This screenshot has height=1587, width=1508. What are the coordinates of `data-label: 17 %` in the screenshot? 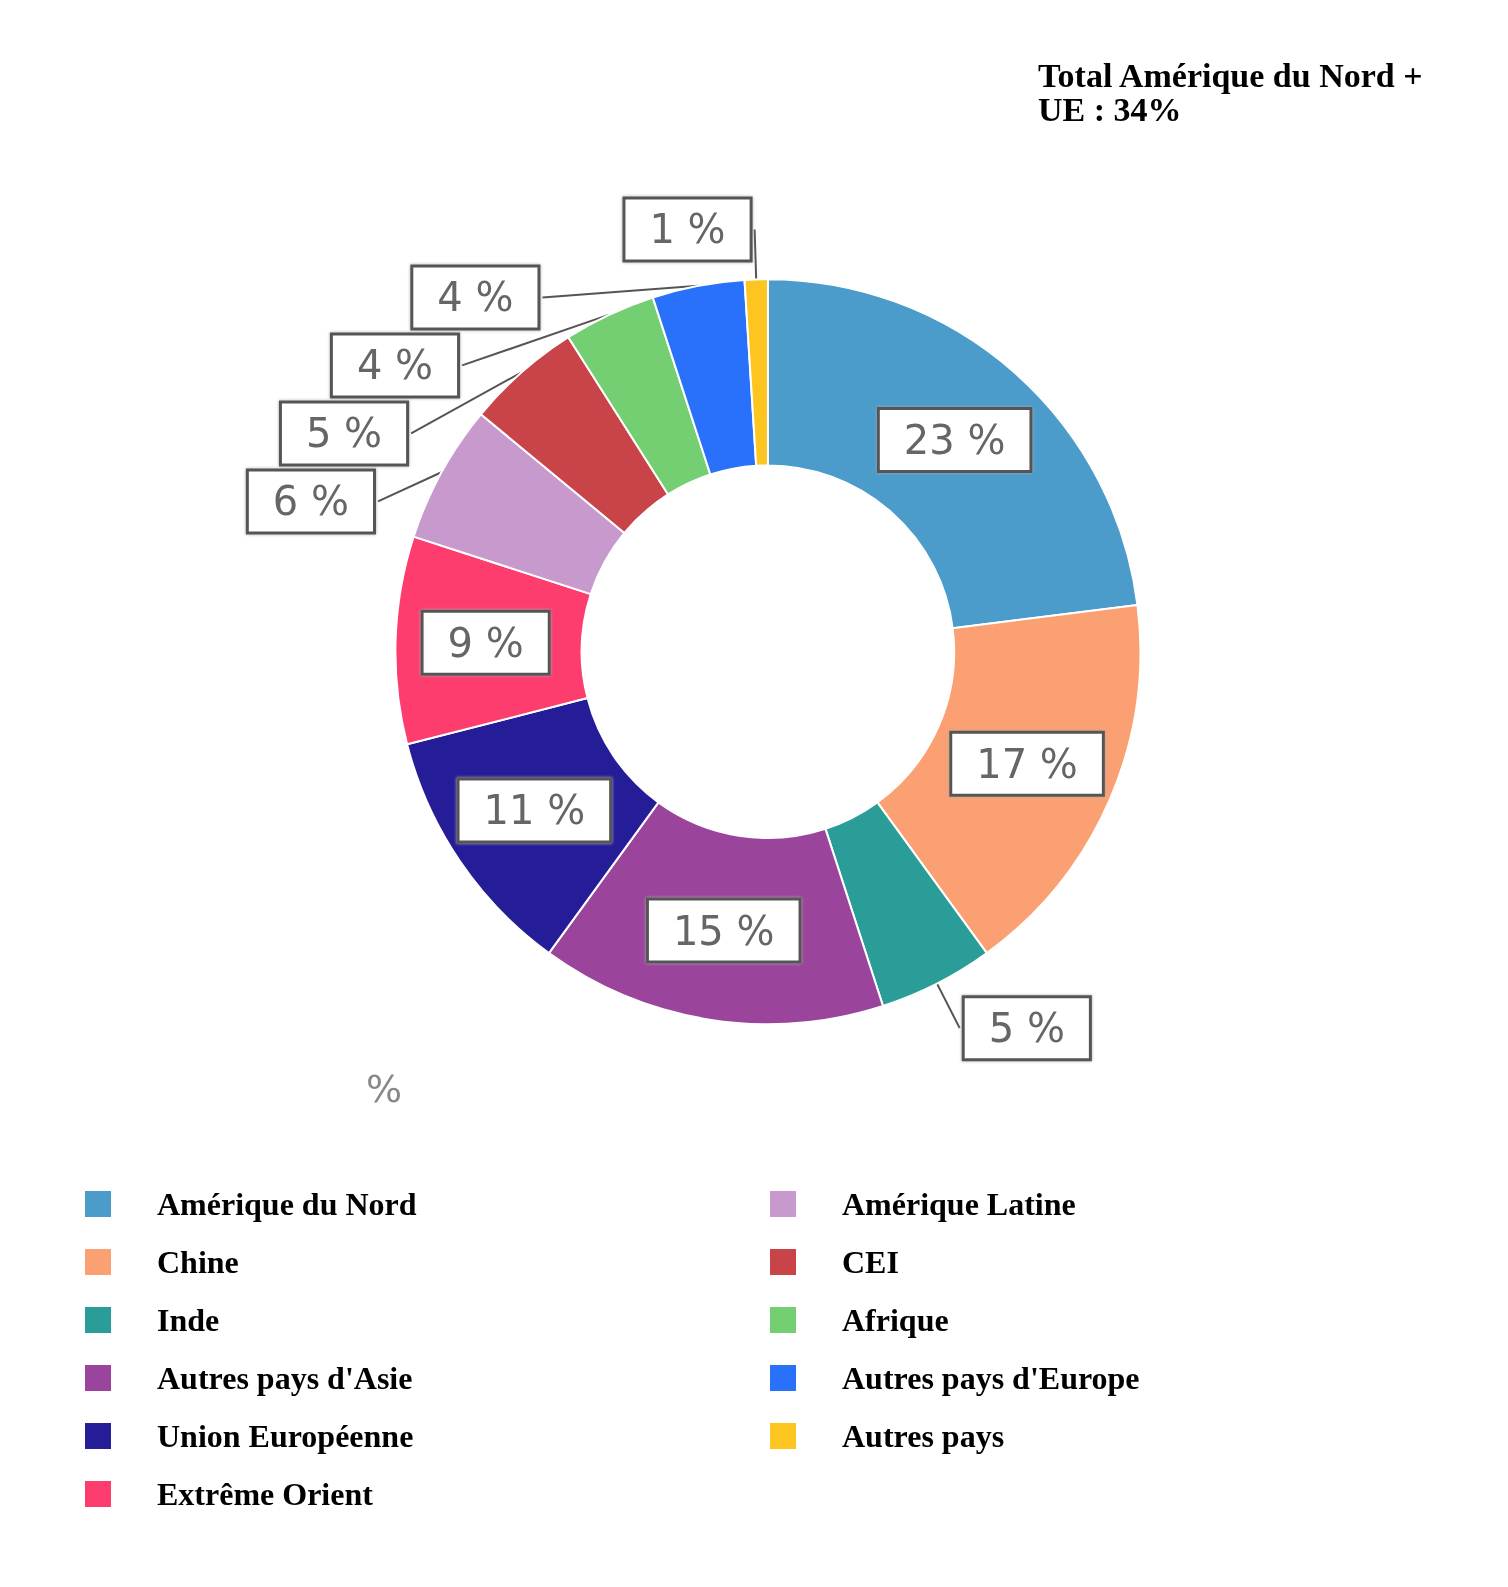 It's located at (1027, 763).